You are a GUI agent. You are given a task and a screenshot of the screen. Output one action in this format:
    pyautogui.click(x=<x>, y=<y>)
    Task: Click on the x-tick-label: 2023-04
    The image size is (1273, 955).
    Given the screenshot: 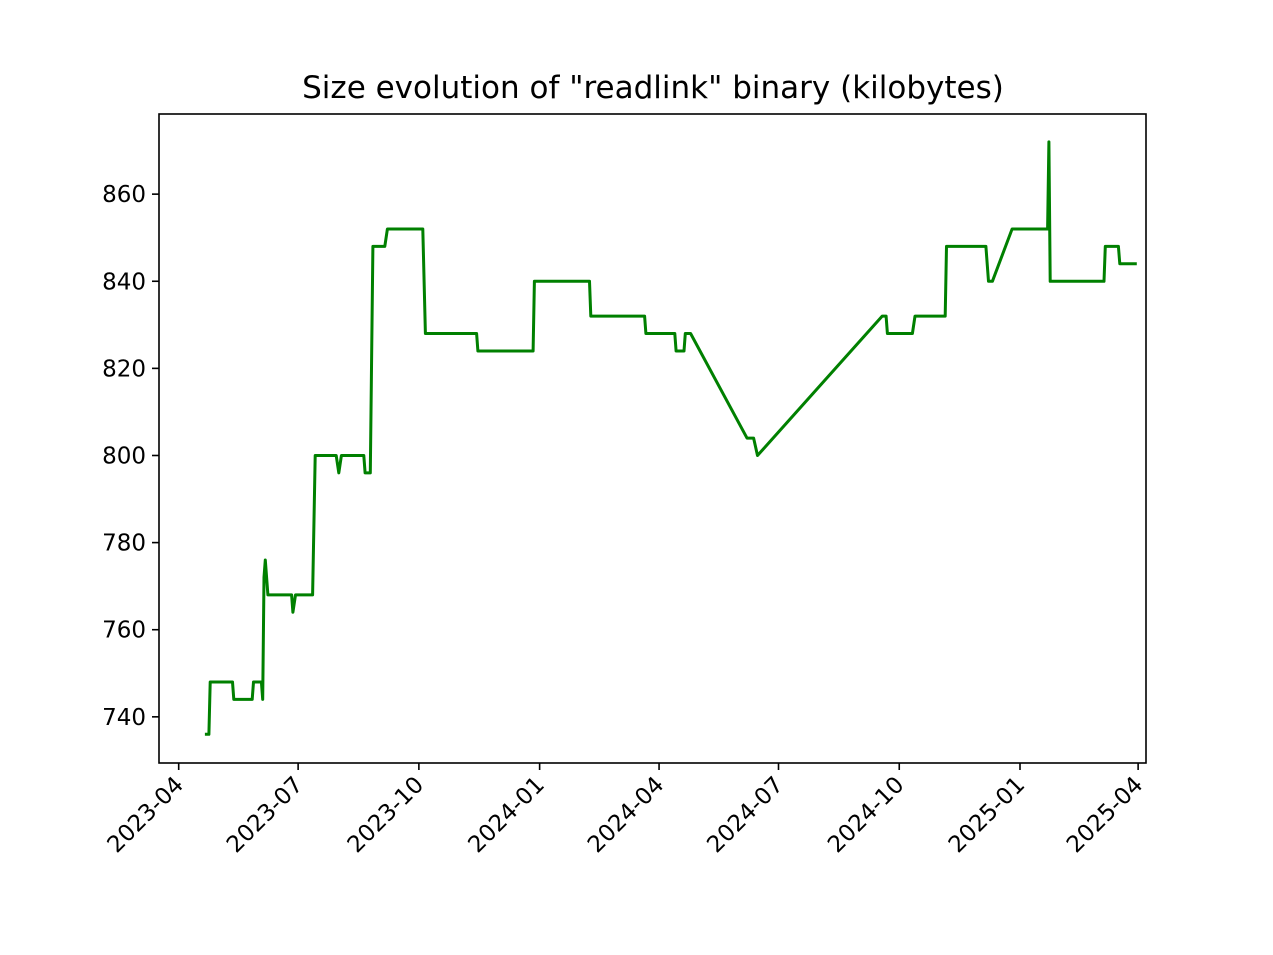 What is the action you would take?
    pyautogui.click(x=146, y=815)
    